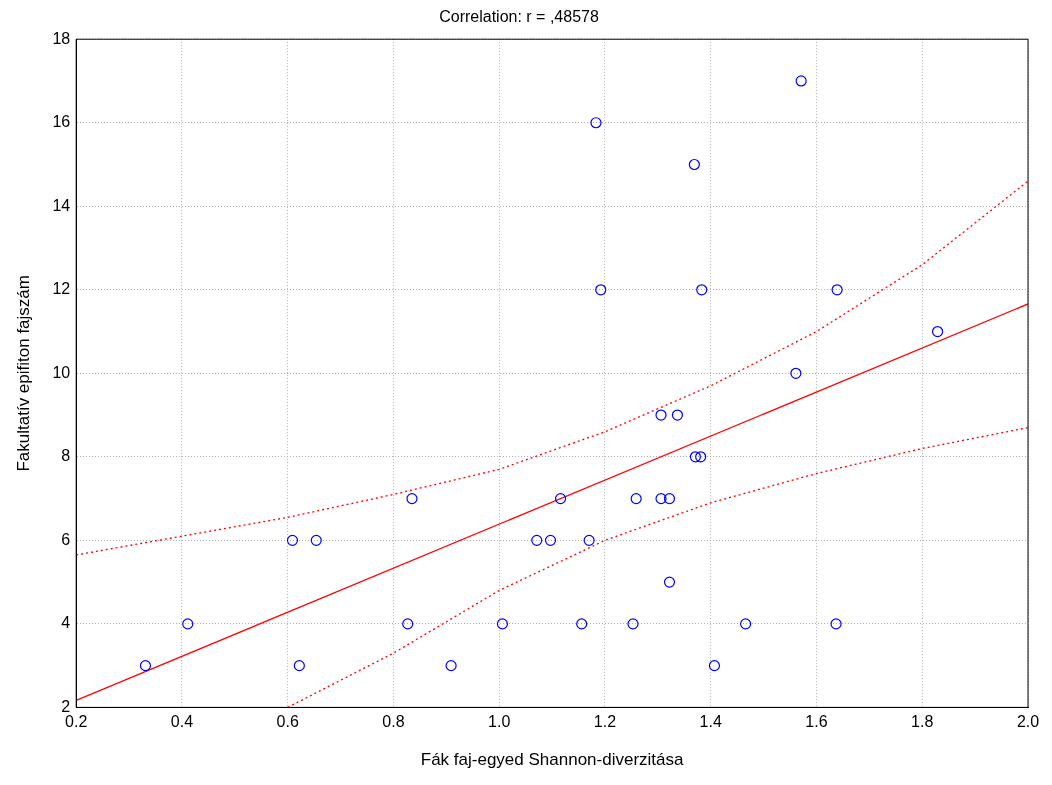 The width and height of the screenshot is (1052, 785). I want to click on y-tick-label: 14, so click(61, 205).